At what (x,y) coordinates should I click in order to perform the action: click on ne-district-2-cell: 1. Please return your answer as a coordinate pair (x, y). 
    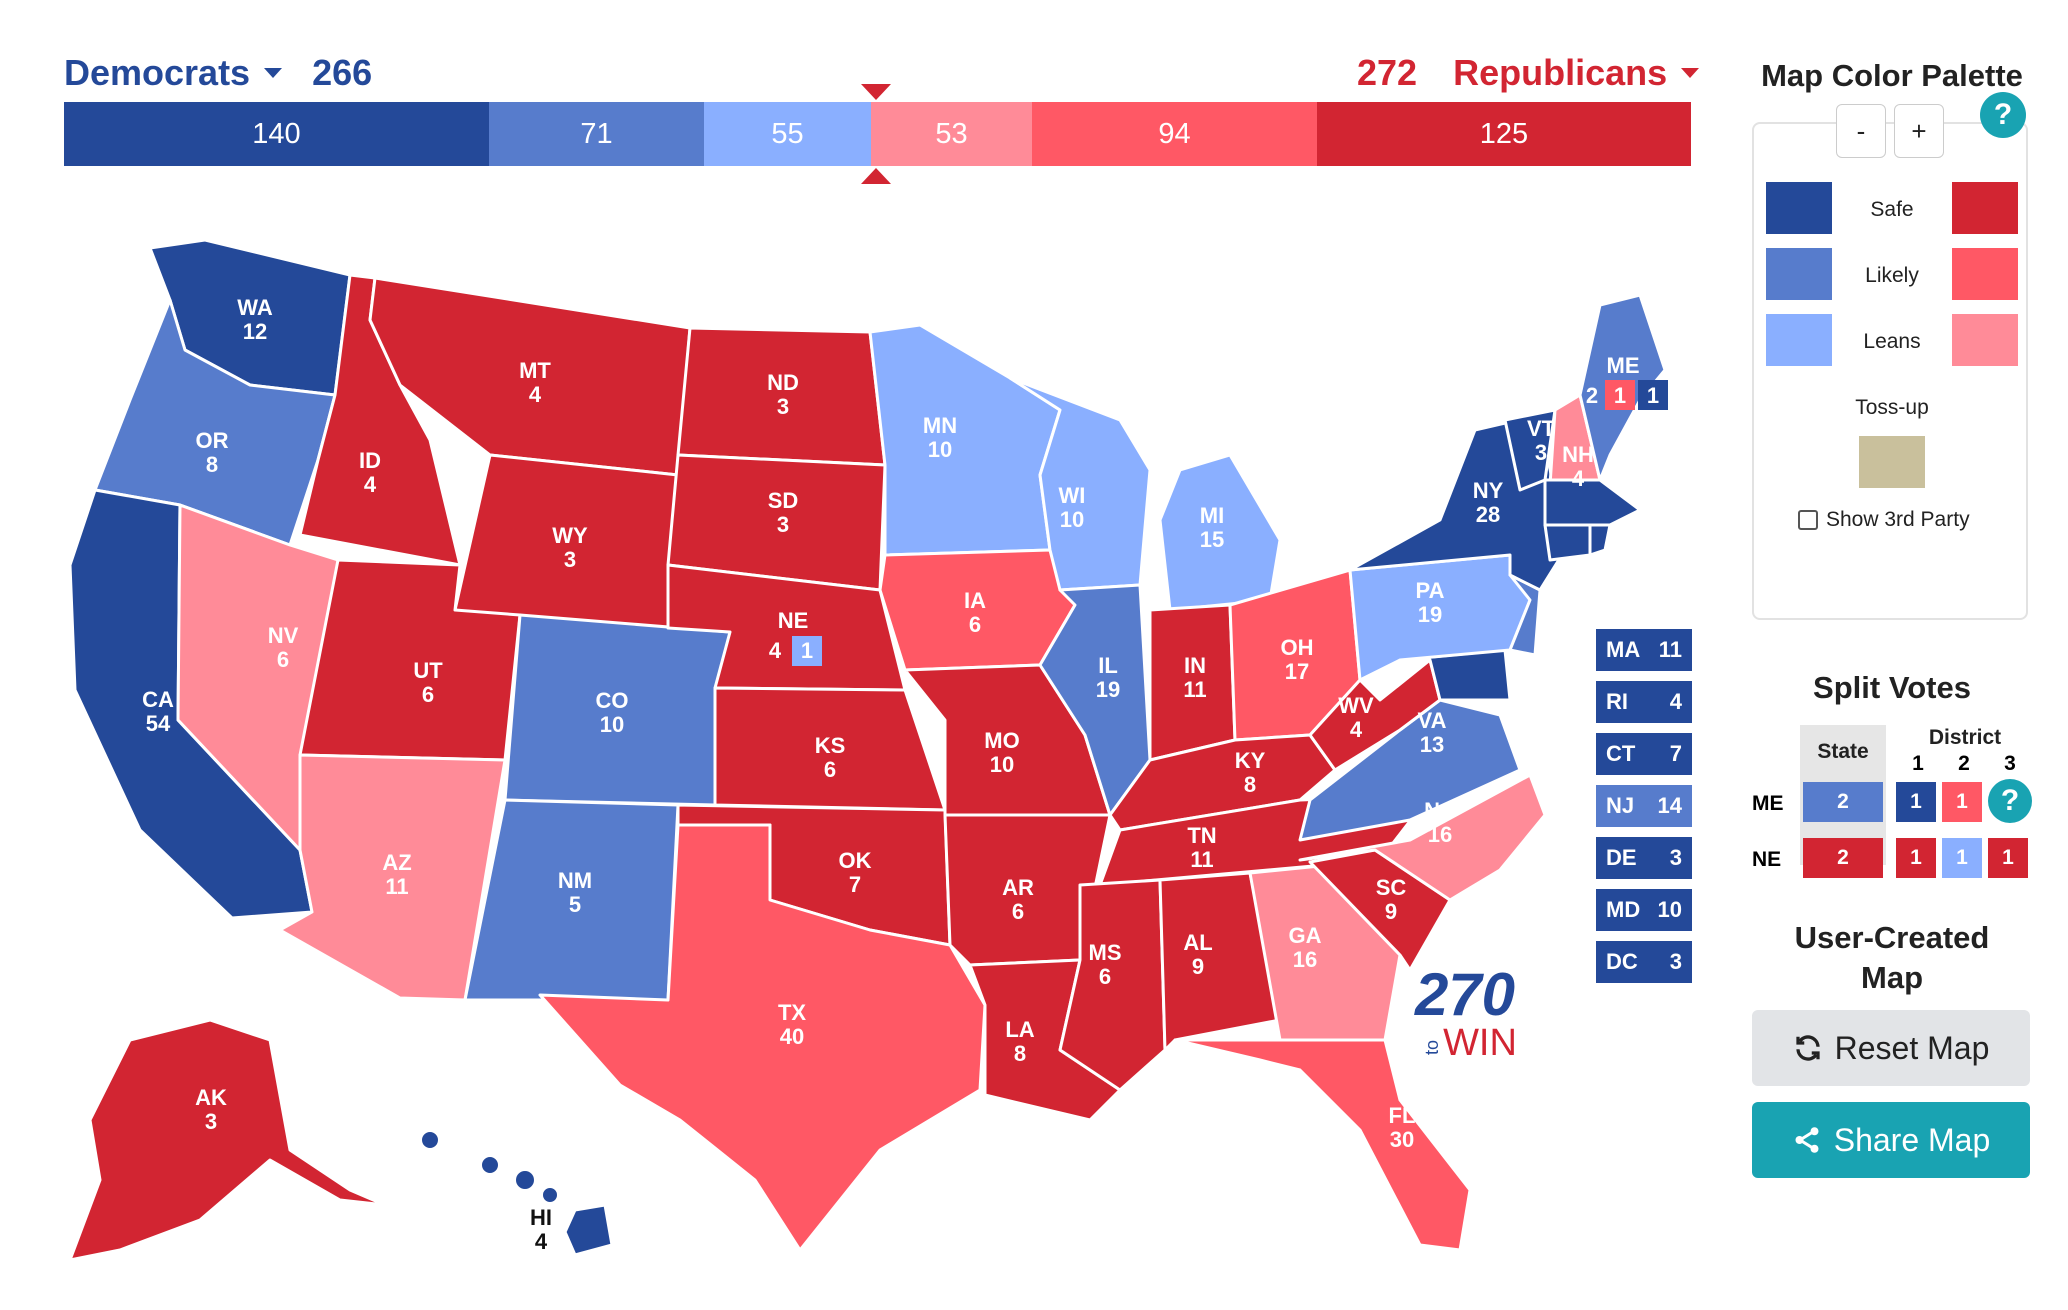
    Looking at the image, I should click on (1962, 858).